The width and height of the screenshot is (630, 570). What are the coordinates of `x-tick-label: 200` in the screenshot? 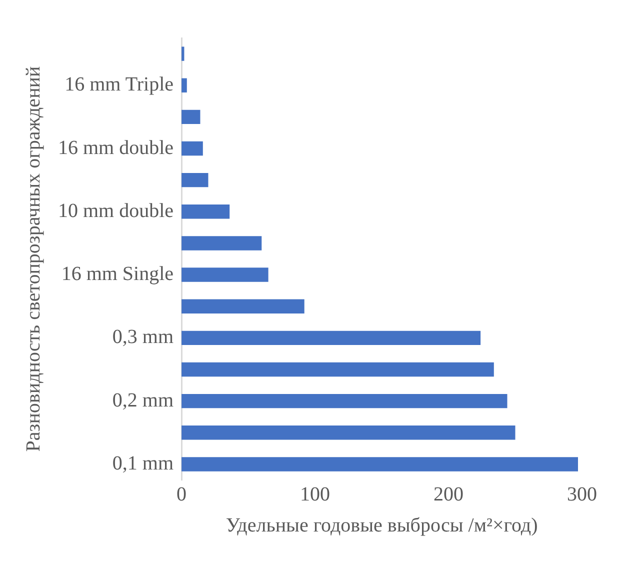 It's located at (449, 494).